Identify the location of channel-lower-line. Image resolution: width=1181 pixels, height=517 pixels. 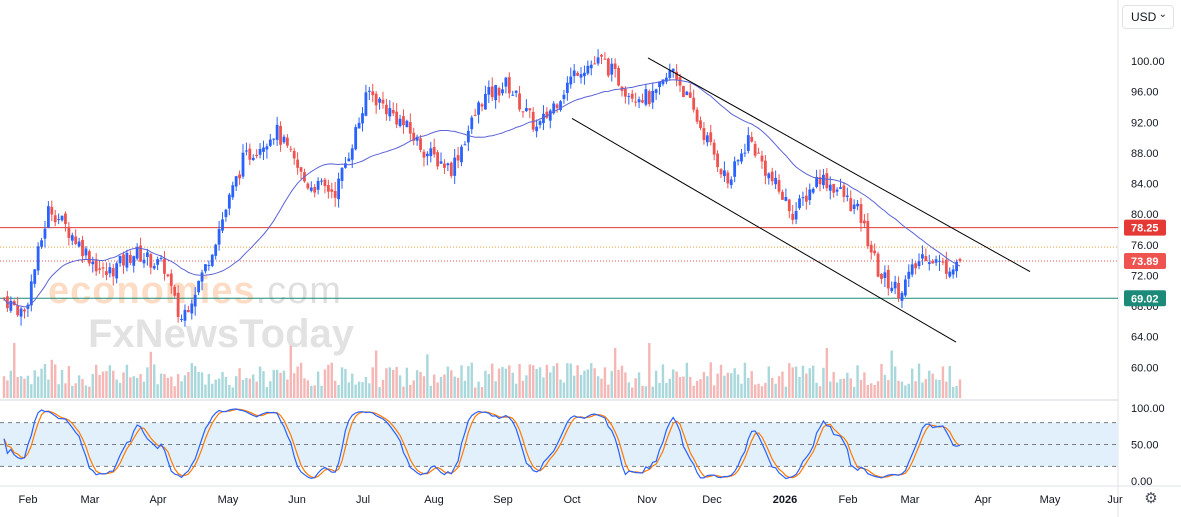
(764, 230).